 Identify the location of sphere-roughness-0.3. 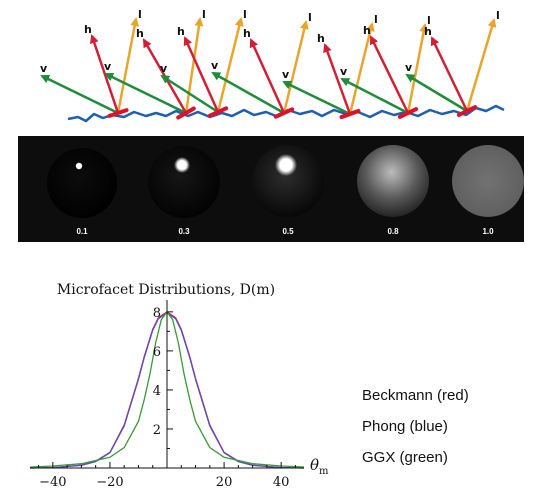
(184, 182).